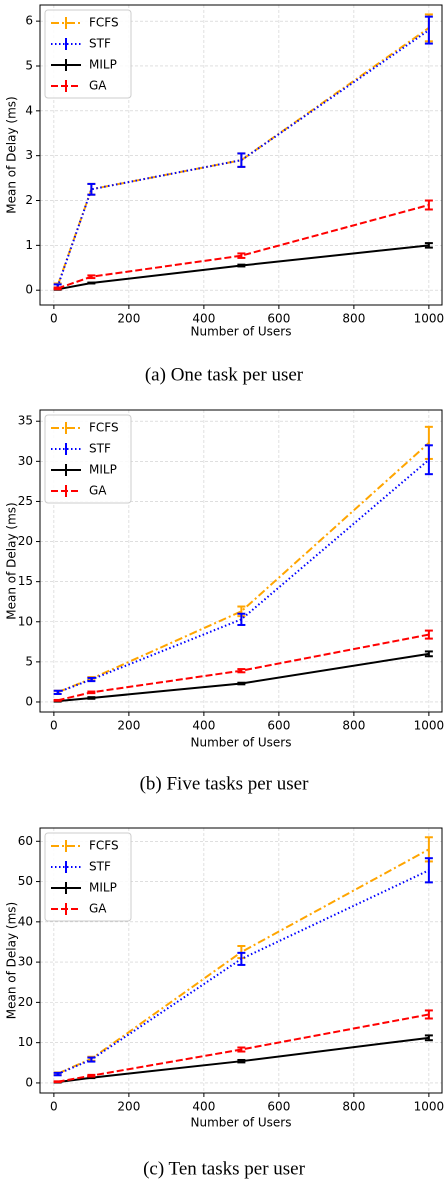 The image size is (448, 1192). Describe the element at coordinates (25, 881) in the screenshot. I see `y-tick-label: 50` at that location.